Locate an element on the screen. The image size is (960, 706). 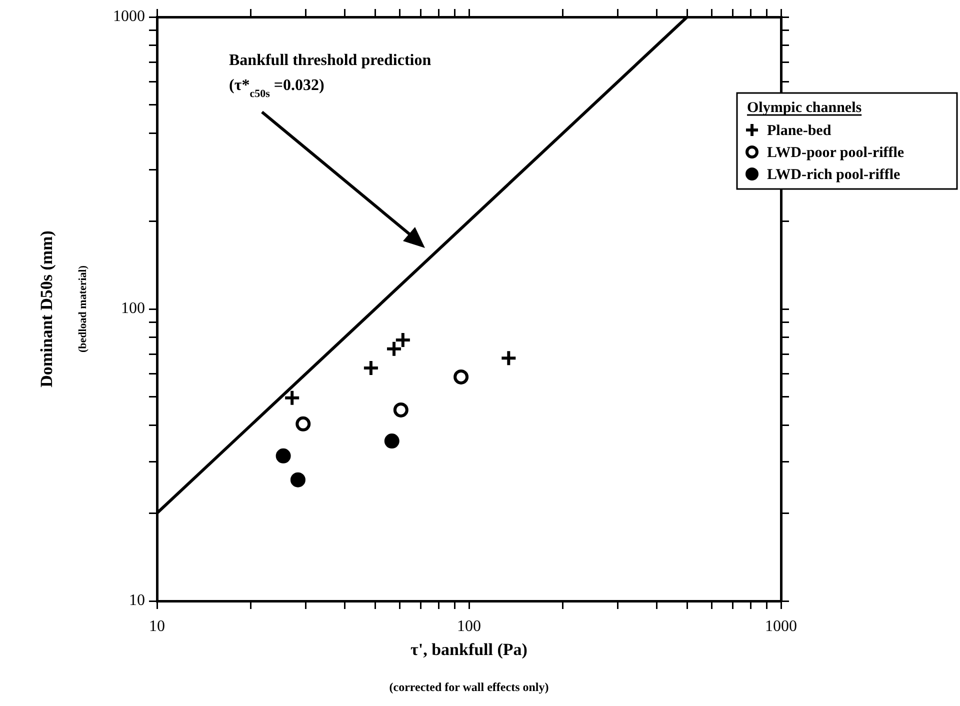
y-tick-label: 100 is located at coordinates (133, 309).